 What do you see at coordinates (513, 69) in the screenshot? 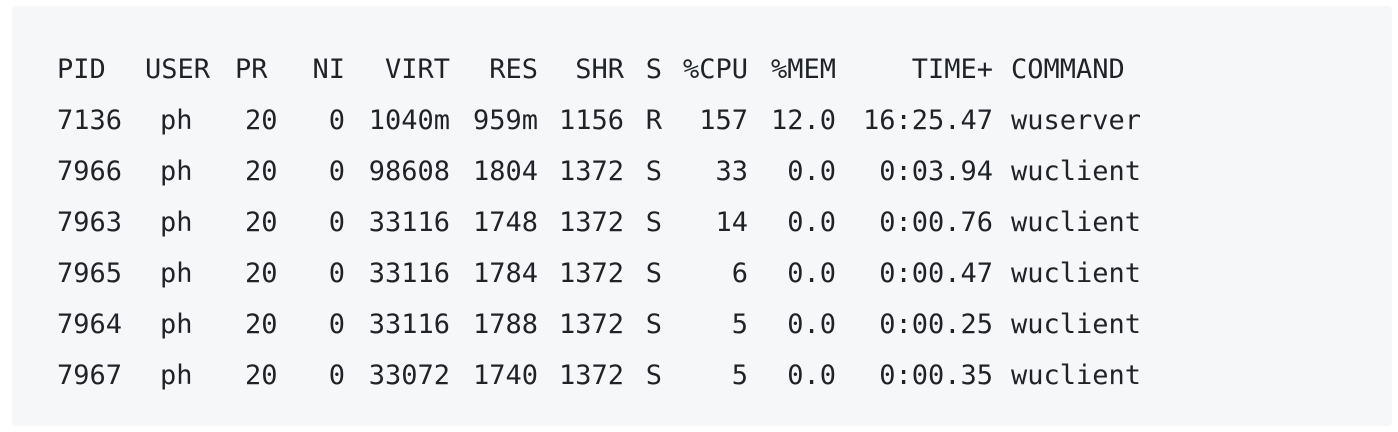
I see `header-res: RES` at bounding box center [513, 69].